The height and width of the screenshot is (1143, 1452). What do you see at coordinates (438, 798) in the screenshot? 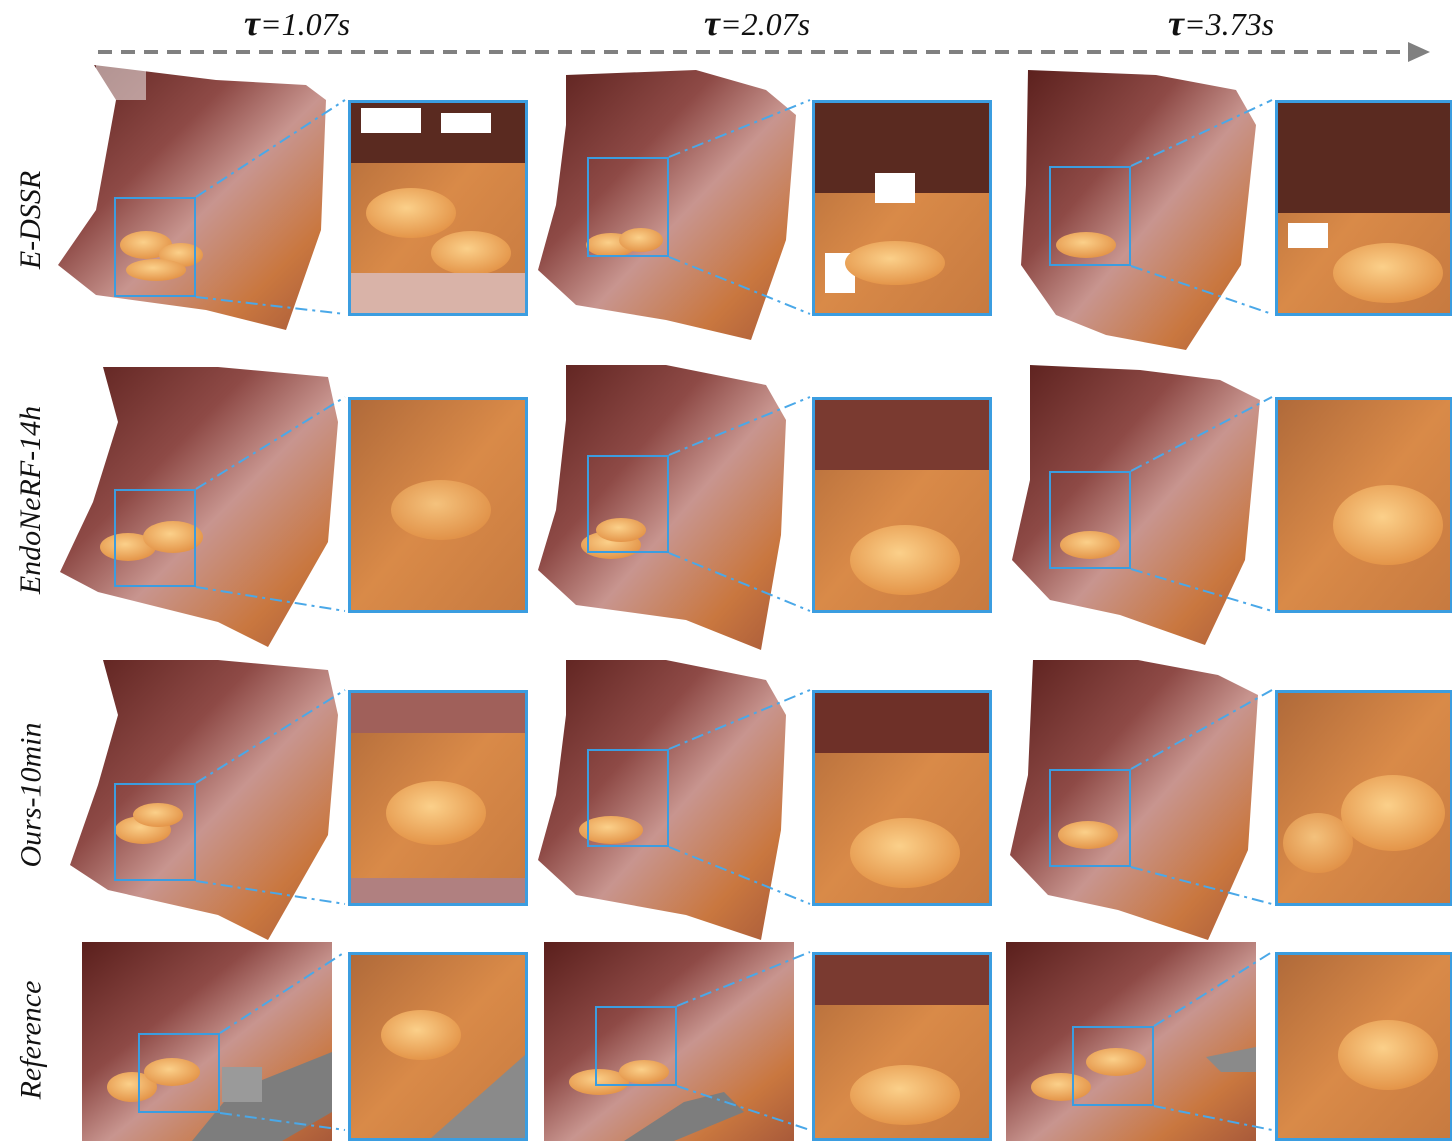
I see `zoom-ours-t1` at bounding box center [438, 798].